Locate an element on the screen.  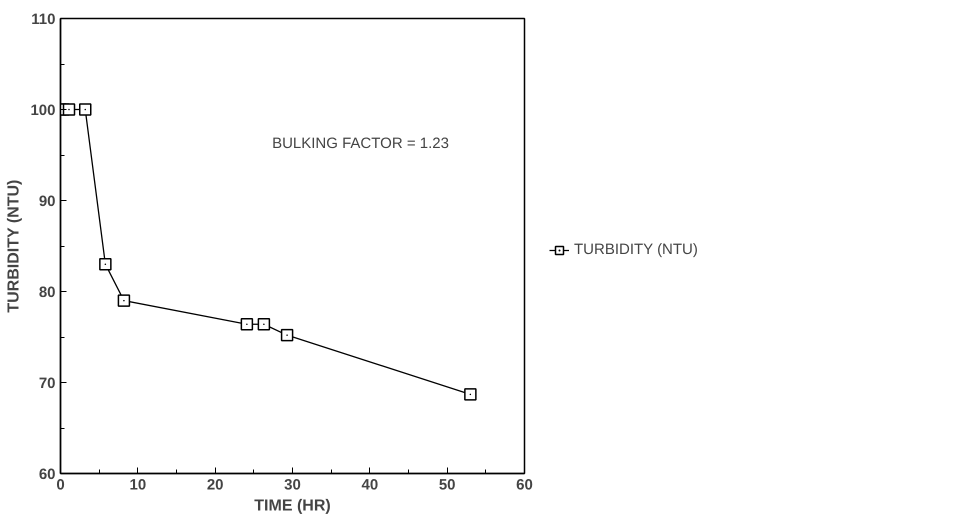
x-tick-label: 50 is located at coordinates (447, 485).